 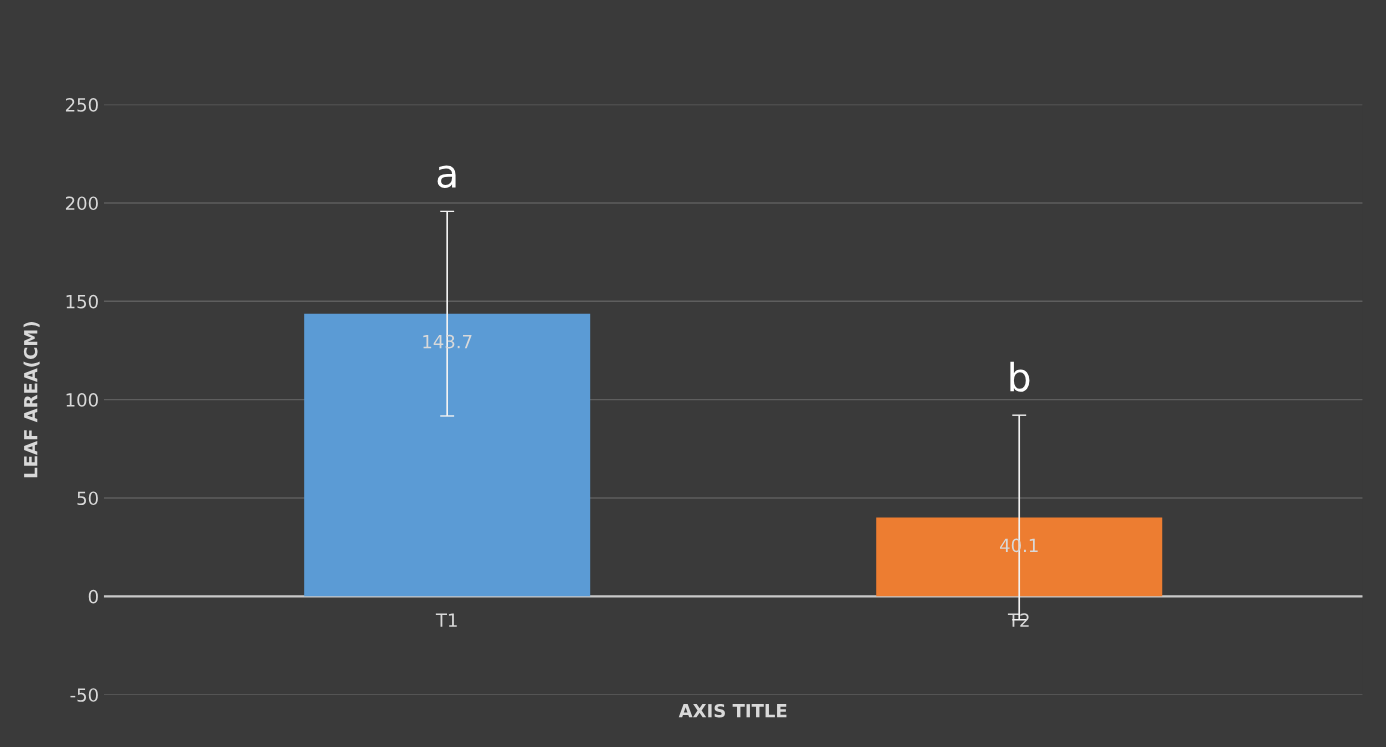 I want to click on x-axis-title: AXIS TITLE, so click(x=732, y=710).